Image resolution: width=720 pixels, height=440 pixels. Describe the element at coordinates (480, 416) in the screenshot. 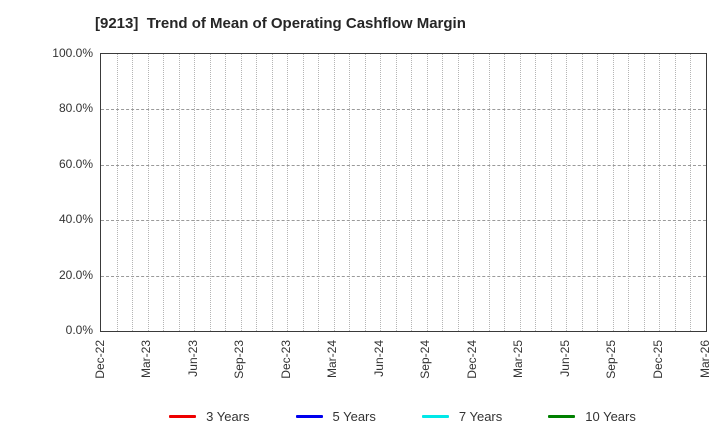

I see `legend-label: 7 Years` at that location.